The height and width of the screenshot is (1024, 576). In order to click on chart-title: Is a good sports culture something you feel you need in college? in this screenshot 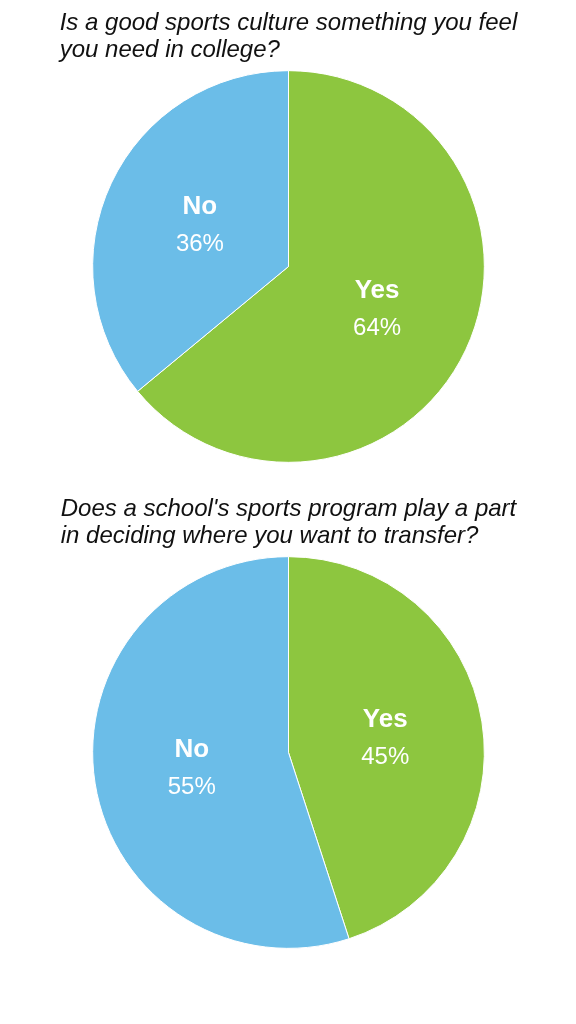, I will do `click(287, 34)`.